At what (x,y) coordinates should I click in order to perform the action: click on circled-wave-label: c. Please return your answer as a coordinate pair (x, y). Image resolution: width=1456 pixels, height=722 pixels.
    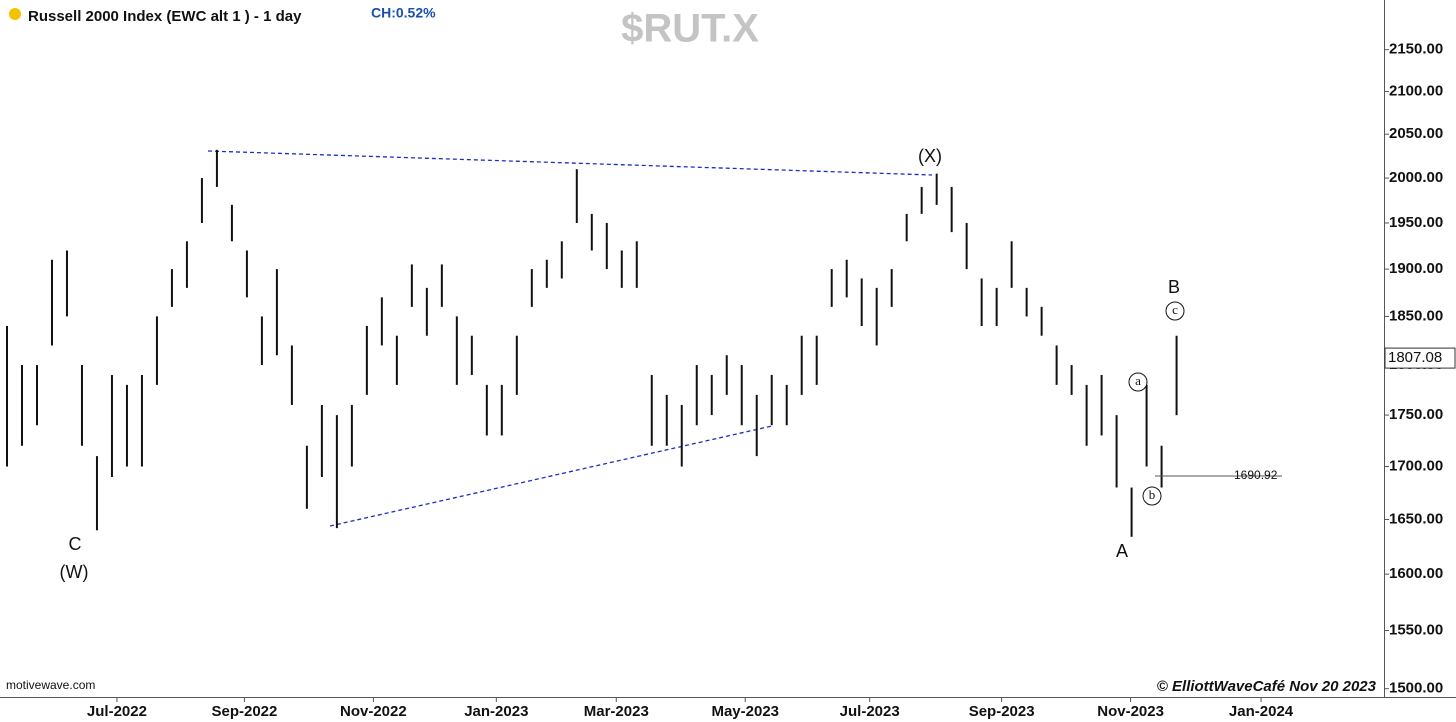
    Looking at the image, I should click on (1175, 309).